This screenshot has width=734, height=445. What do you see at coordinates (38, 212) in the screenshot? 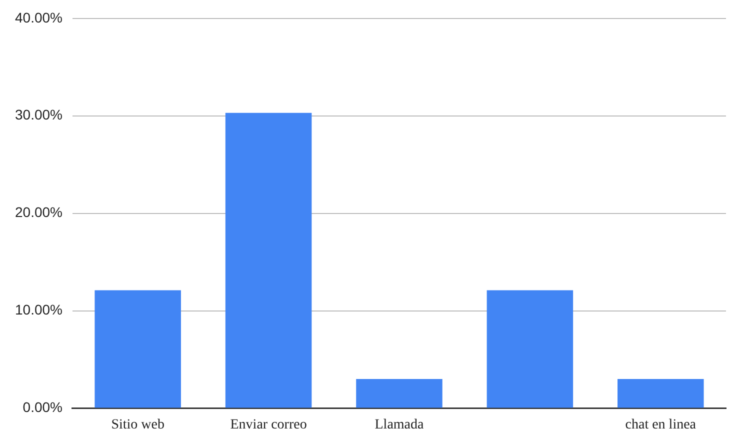
I see `y-tick-label: 20.00%` at bounding box center [38, 212].